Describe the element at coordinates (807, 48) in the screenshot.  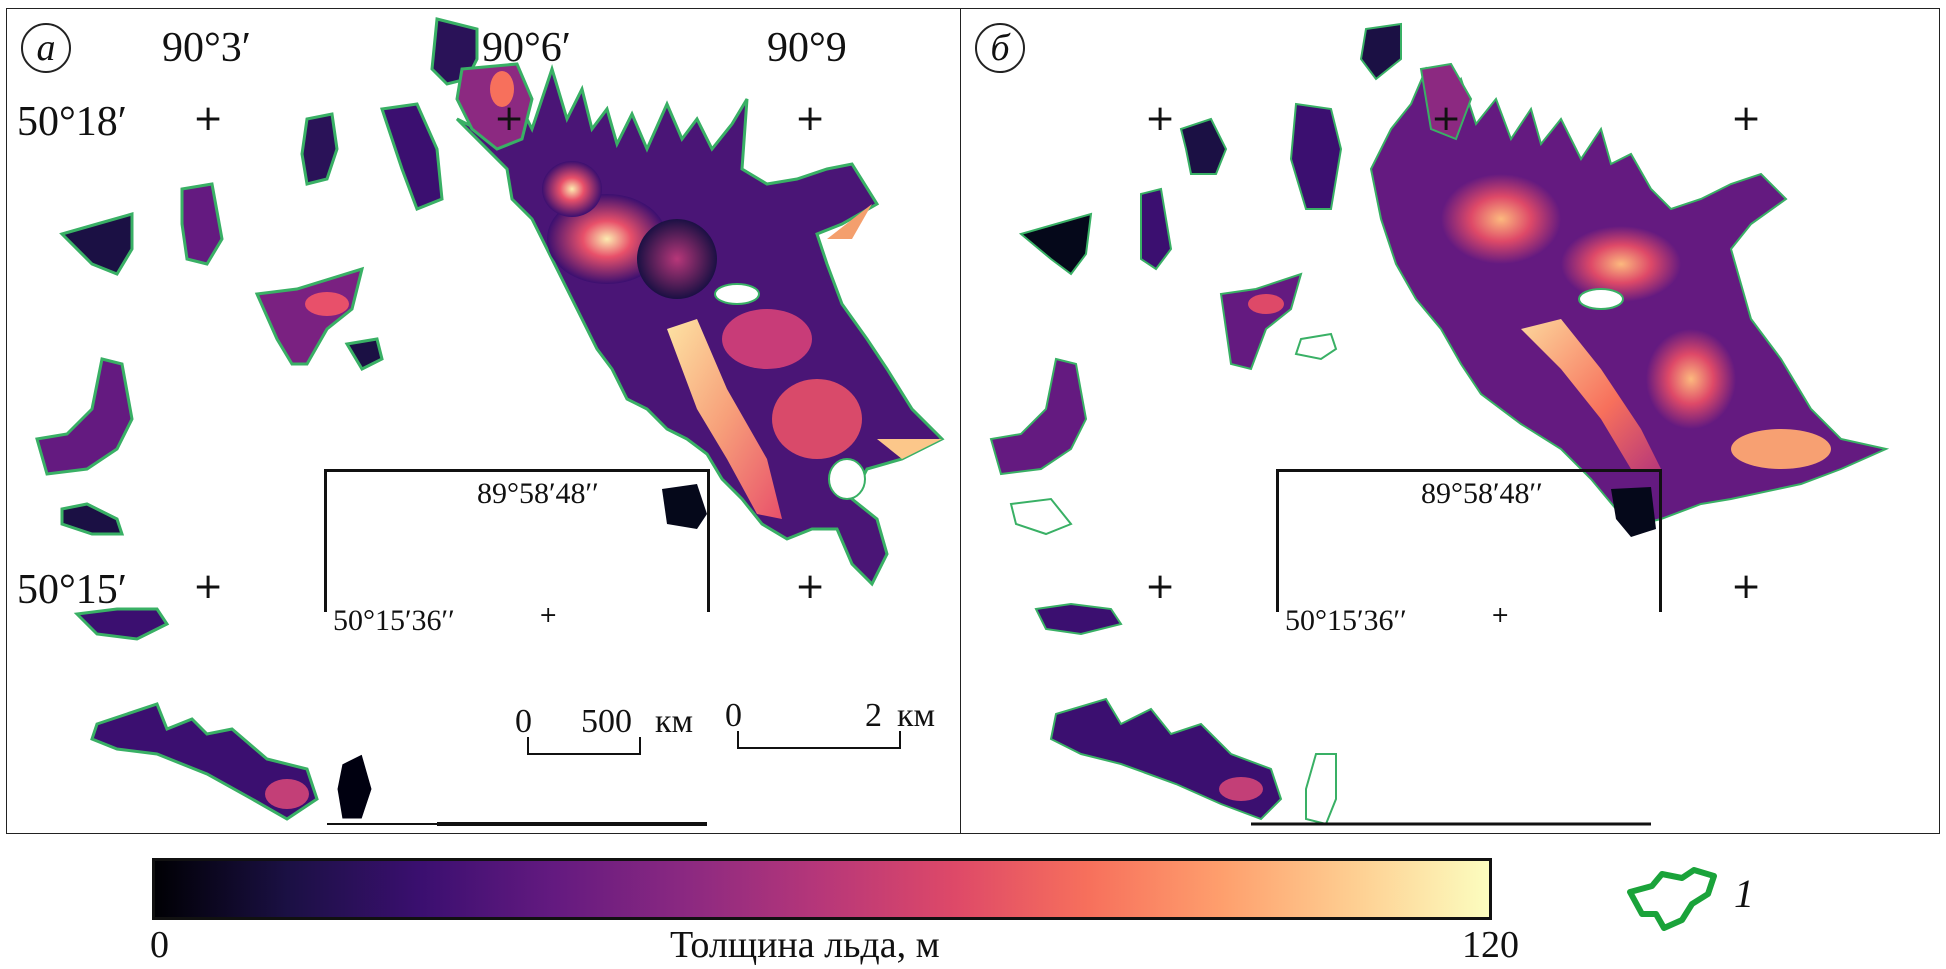
I see `lon-label-3: 90°9` at that location.